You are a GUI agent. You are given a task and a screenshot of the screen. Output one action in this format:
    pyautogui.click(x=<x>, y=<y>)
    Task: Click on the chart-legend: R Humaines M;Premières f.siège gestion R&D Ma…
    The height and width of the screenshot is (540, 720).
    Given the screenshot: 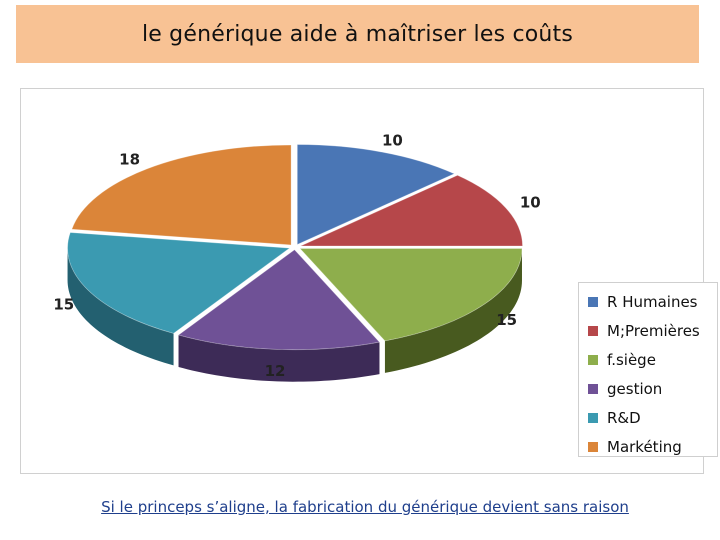 What is the action you would take?
    pyautogui.click(x=648, y=369)
    